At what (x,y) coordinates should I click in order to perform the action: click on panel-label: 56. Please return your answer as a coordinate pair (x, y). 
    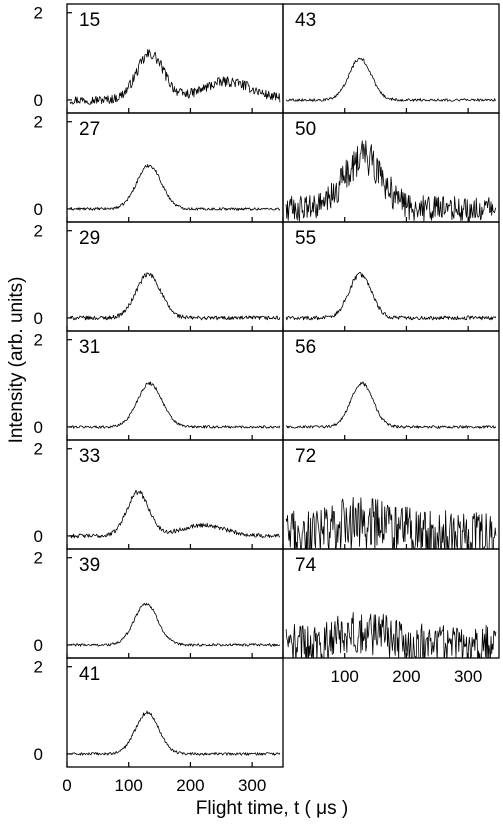
    Looking at the image, I should click on (305, 347).